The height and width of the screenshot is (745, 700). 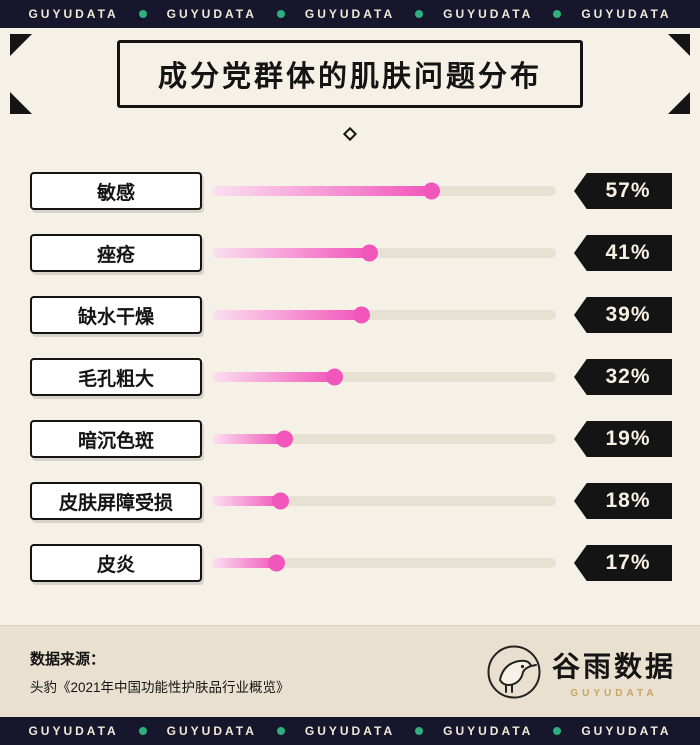 What do you see at coordinates (160, 687) in the screenshot?
I see `source-text: 头豹《2021年中国功能性护肤品行业概览》` at bounding box center [160, 687].